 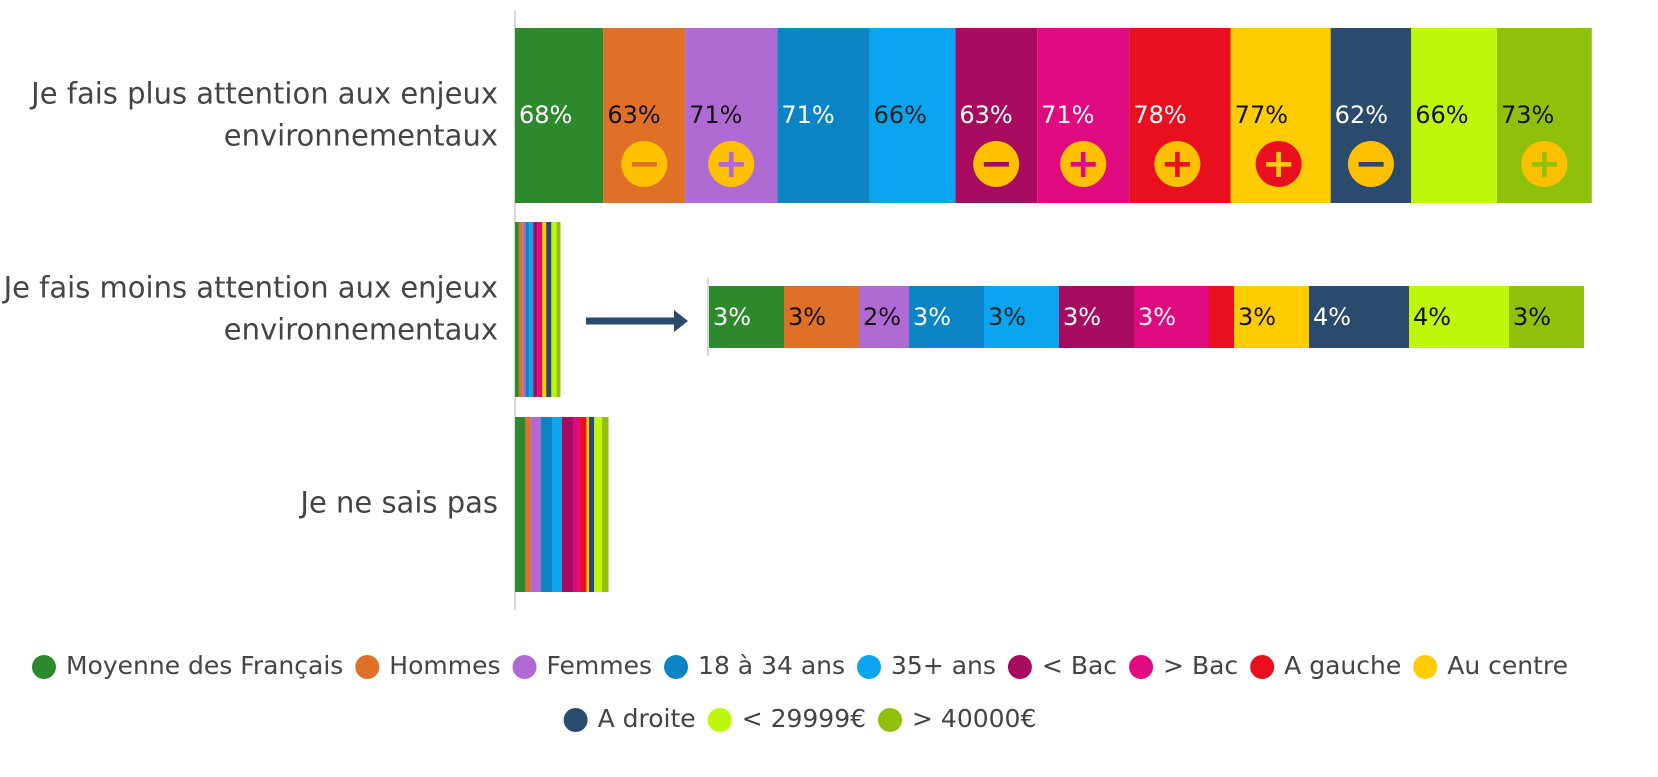 I want to click on legend-label: > Bac, so click(x=1200, y=665).